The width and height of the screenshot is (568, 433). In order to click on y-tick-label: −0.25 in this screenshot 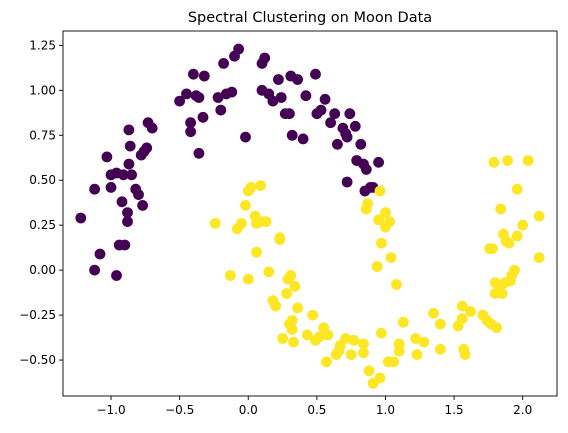, I will do `click(37, 315)`.